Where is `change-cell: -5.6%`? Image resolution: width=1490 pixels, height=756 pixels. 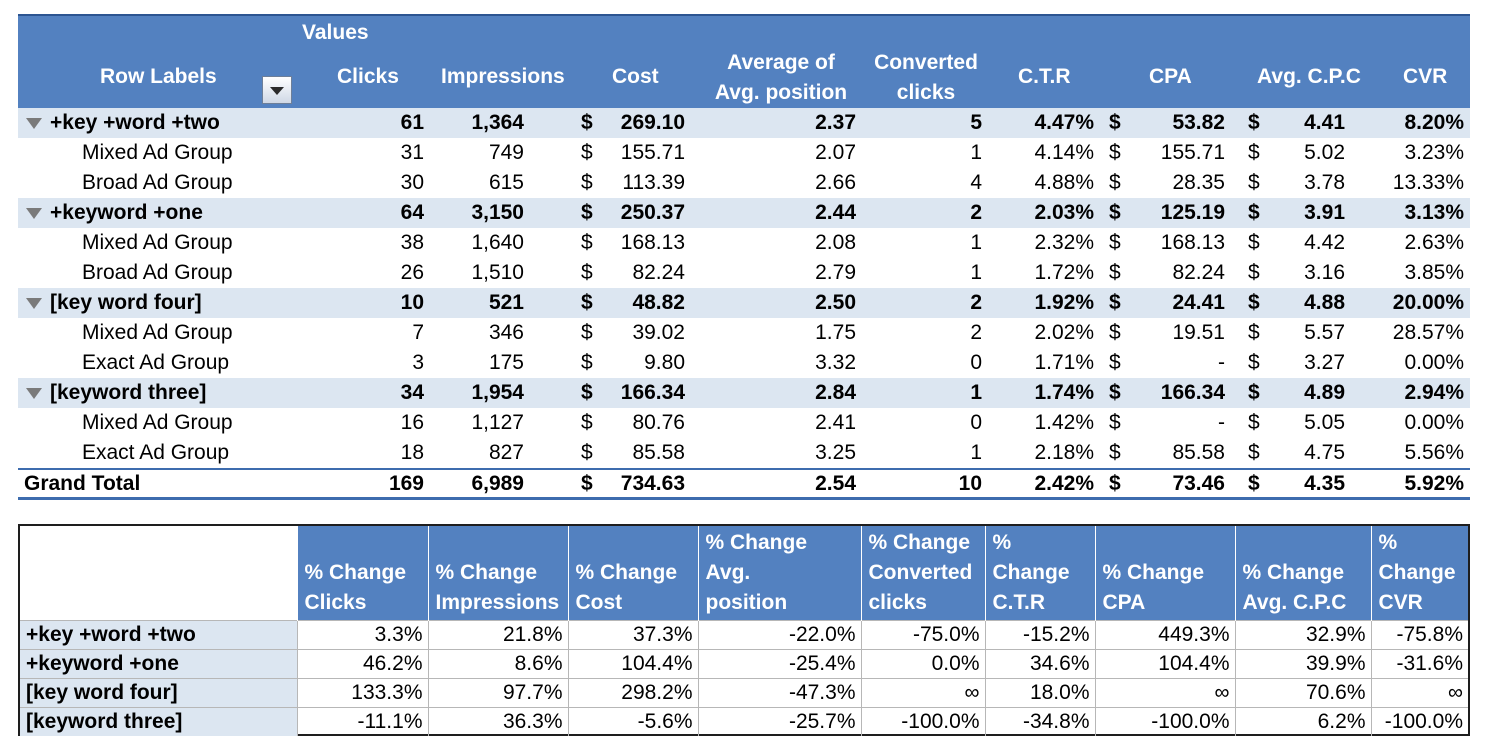
change-cell: -5.6% is located at coordinates (633, 721).